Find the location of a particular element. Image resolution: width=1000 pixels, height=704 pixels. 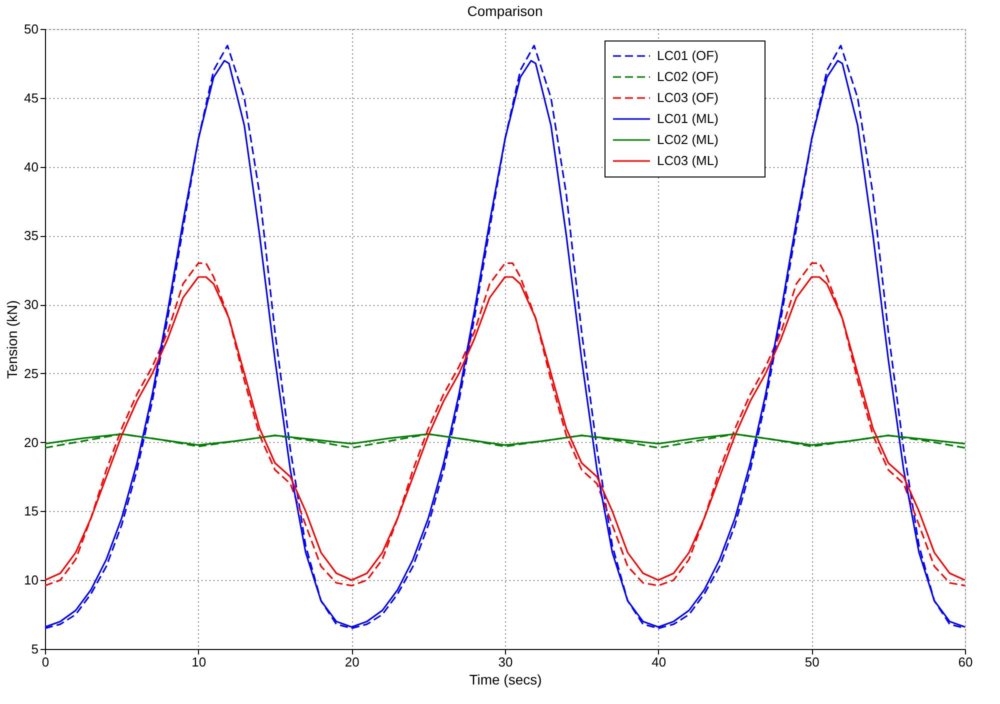

x-tick-label: 30 is located at coordinates (505, 662).